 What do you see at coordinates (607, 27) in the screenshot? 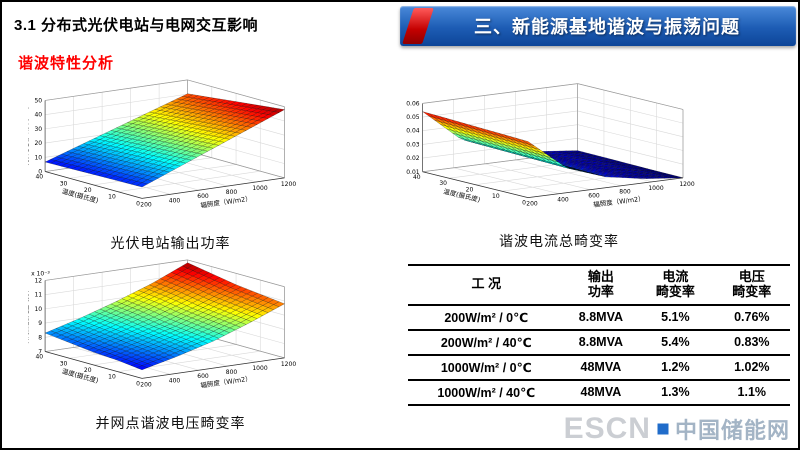
I see `banner-title: 三、新能源基地谐波与振荡问题` at bounding box center [607, 27].